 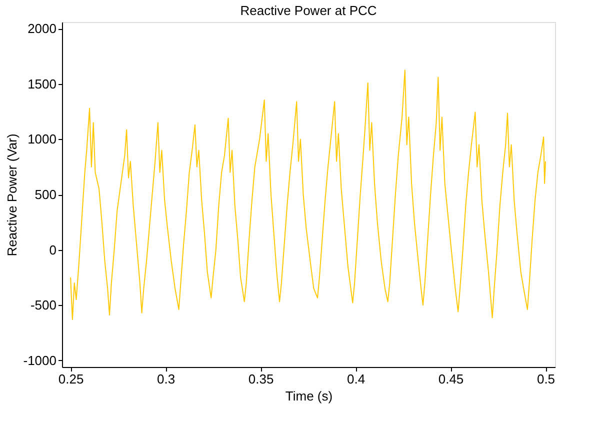 I want to click on y-tick-label: 1500, so click(x=42, y=84).